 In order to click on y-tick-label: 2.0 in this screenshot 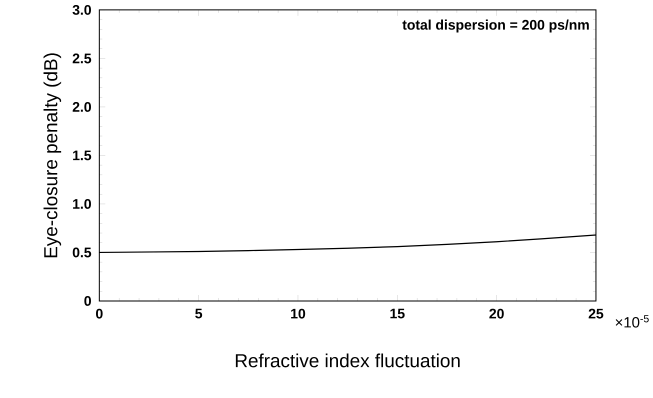, I will do `click(81, 107)`.